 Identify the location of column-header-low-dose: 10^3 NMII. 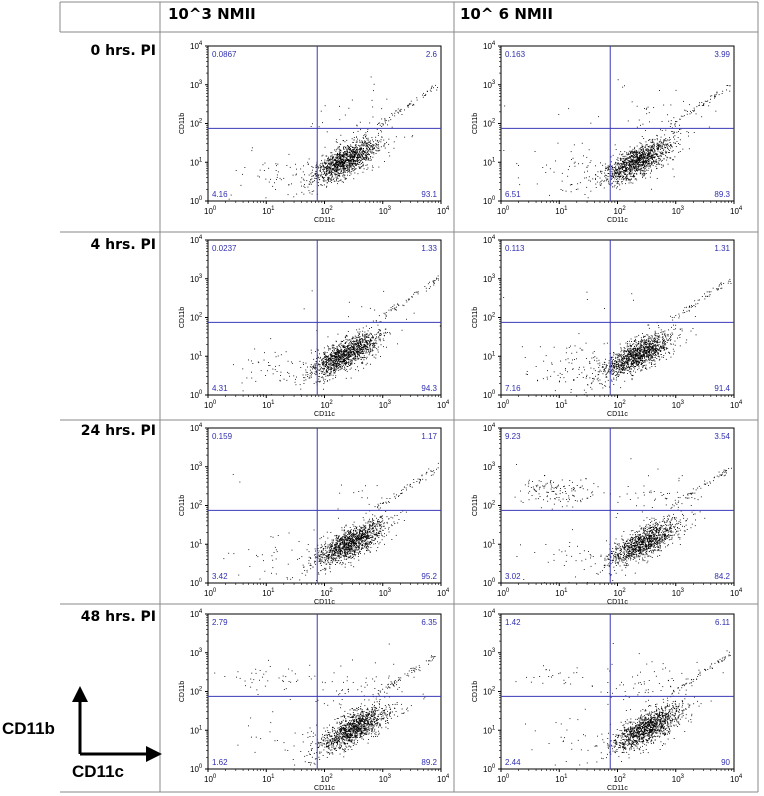
(212, 14).